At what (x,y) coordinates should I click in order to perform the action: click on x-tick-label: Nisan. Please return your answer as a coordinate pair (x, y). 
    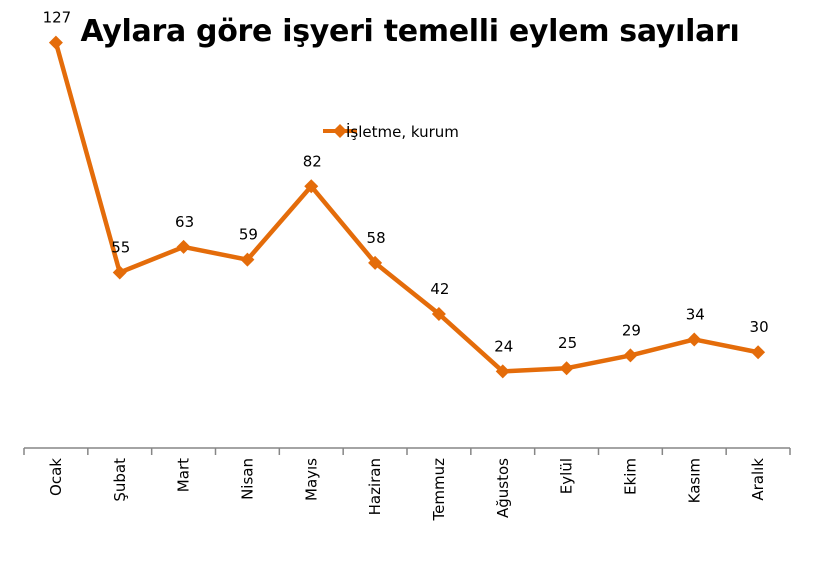
    Looking at the image, I should click on (247, 479).